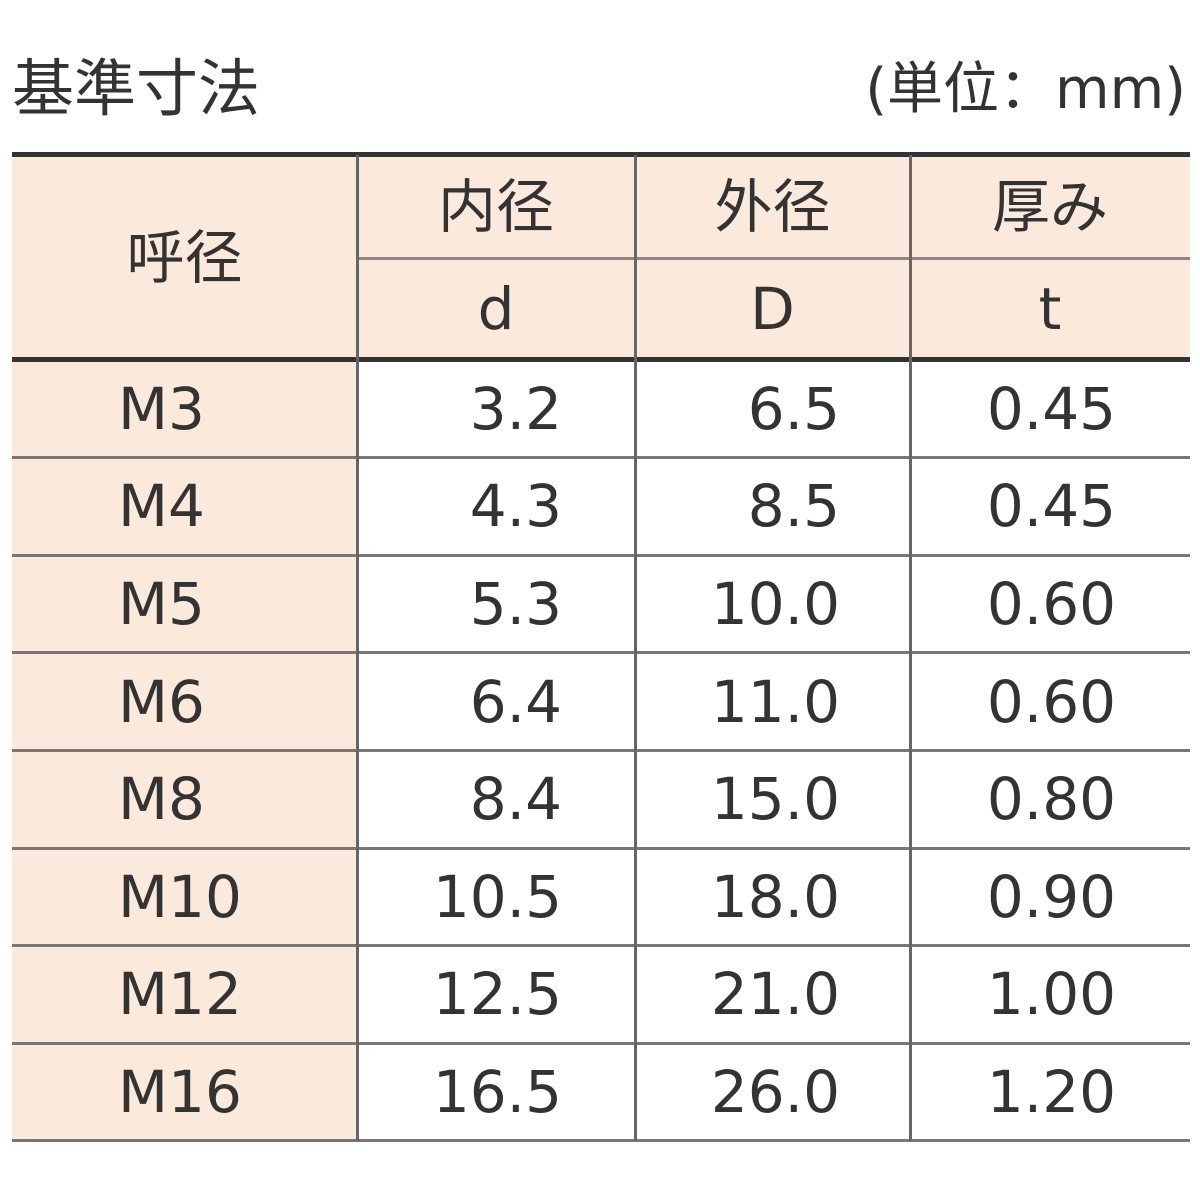  I want to click on cell-value: 10.5, so click(497, 896).